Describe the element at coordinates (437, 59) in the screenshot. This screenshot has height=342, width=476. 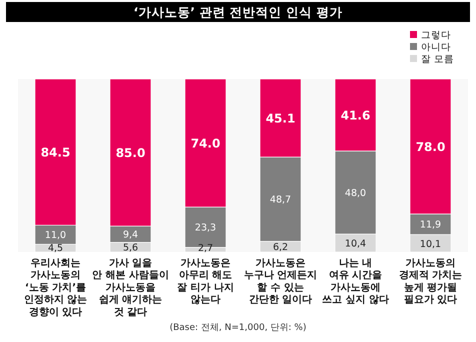
I see `legend-label: 잘 모름` at that location.